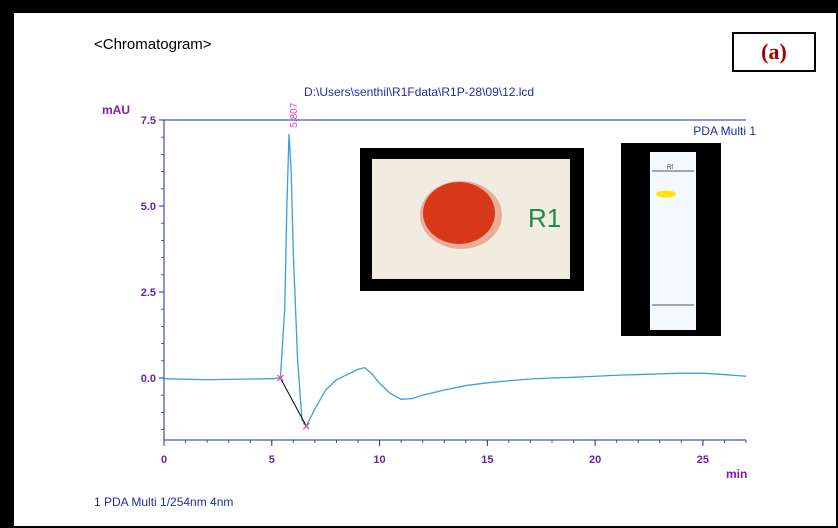 Image resolution: width=838 pixels, height=528 pixels. I want to click on x-tick-label: 20, so click(595, 460).